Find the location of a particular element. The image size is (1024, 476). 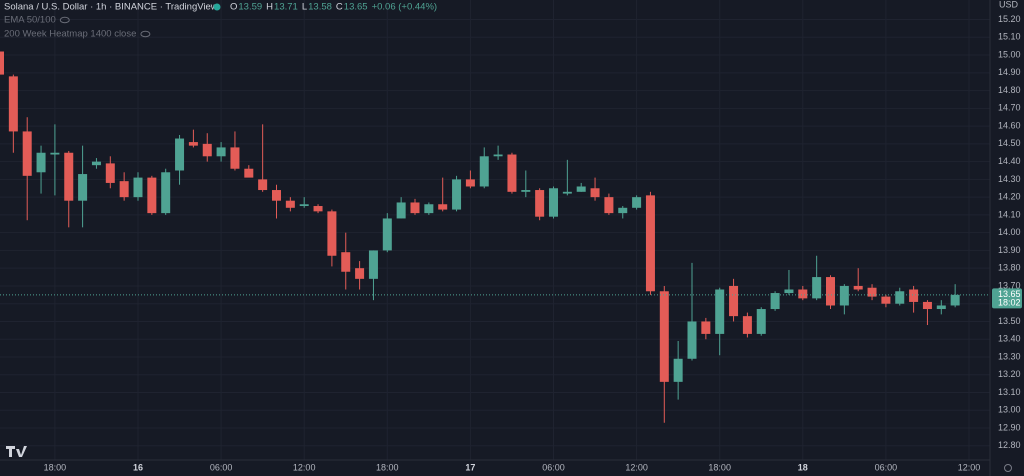

legend-key: H is located at coordinates (269, 7).